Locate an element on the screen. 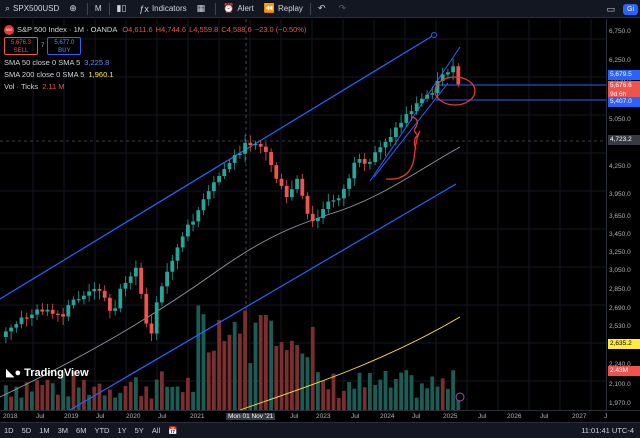 The width and height of the screenshot is (640, 438). price-tag-volume-text: 2.43M is located at coordinates (619, 370).